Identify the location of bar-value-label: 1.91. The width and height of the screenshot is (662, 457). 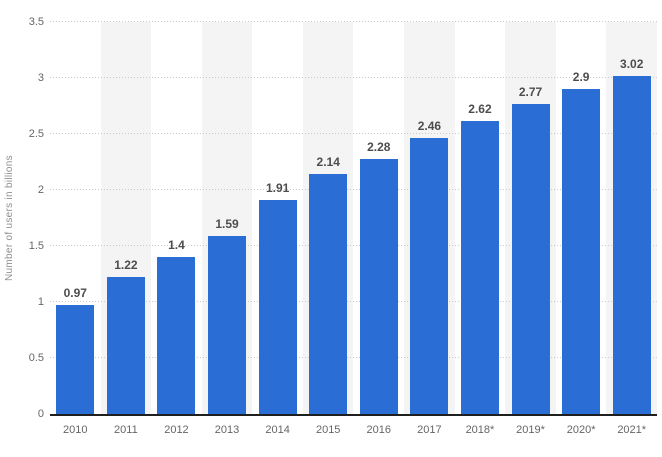
(277, 188).